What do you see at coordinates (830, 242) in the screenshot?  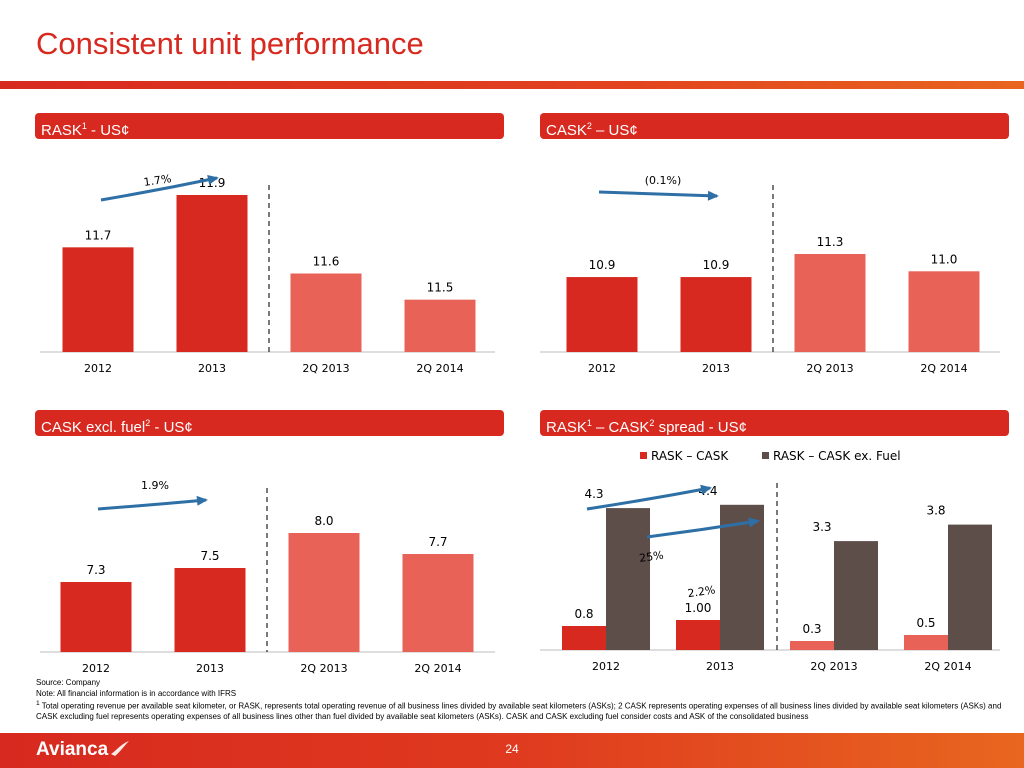 I see `data-label: 11.3` at bounding box center [830, 242].